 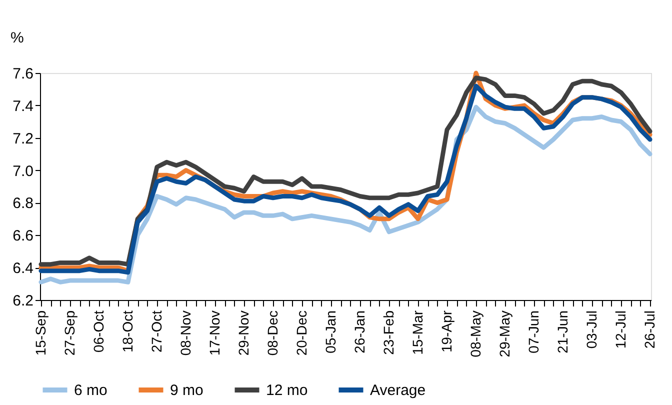 I want to click on x-tick-label: 08-Dec, so click(x=272, y=333).